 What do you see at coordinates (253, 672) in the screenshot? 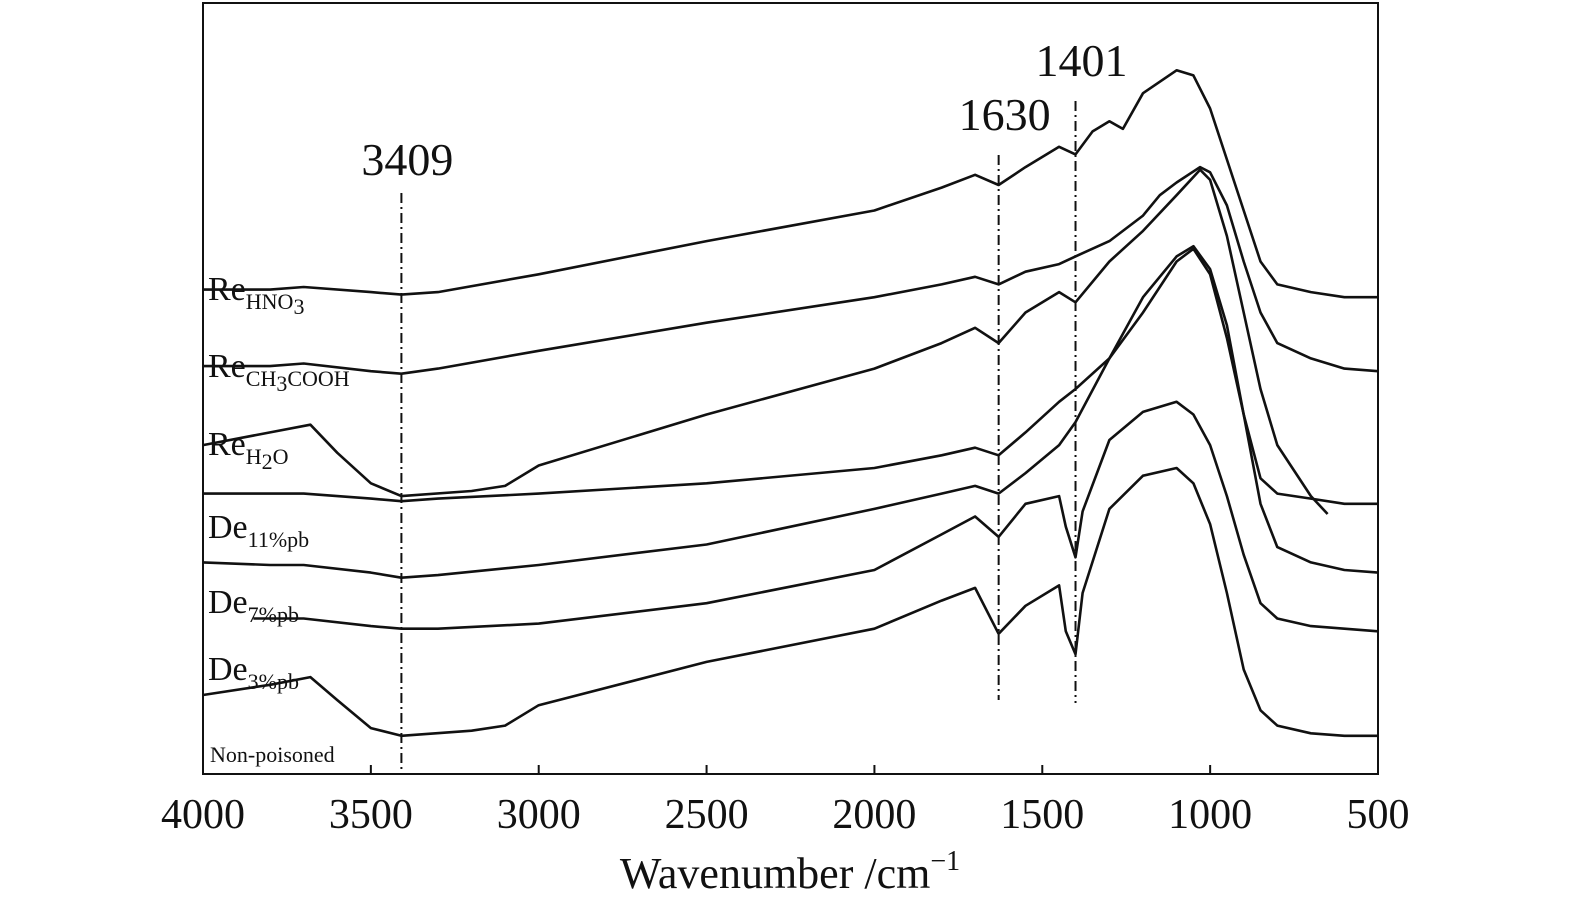
I see `series-label: De3%pb` at bounding box center [253, 672].